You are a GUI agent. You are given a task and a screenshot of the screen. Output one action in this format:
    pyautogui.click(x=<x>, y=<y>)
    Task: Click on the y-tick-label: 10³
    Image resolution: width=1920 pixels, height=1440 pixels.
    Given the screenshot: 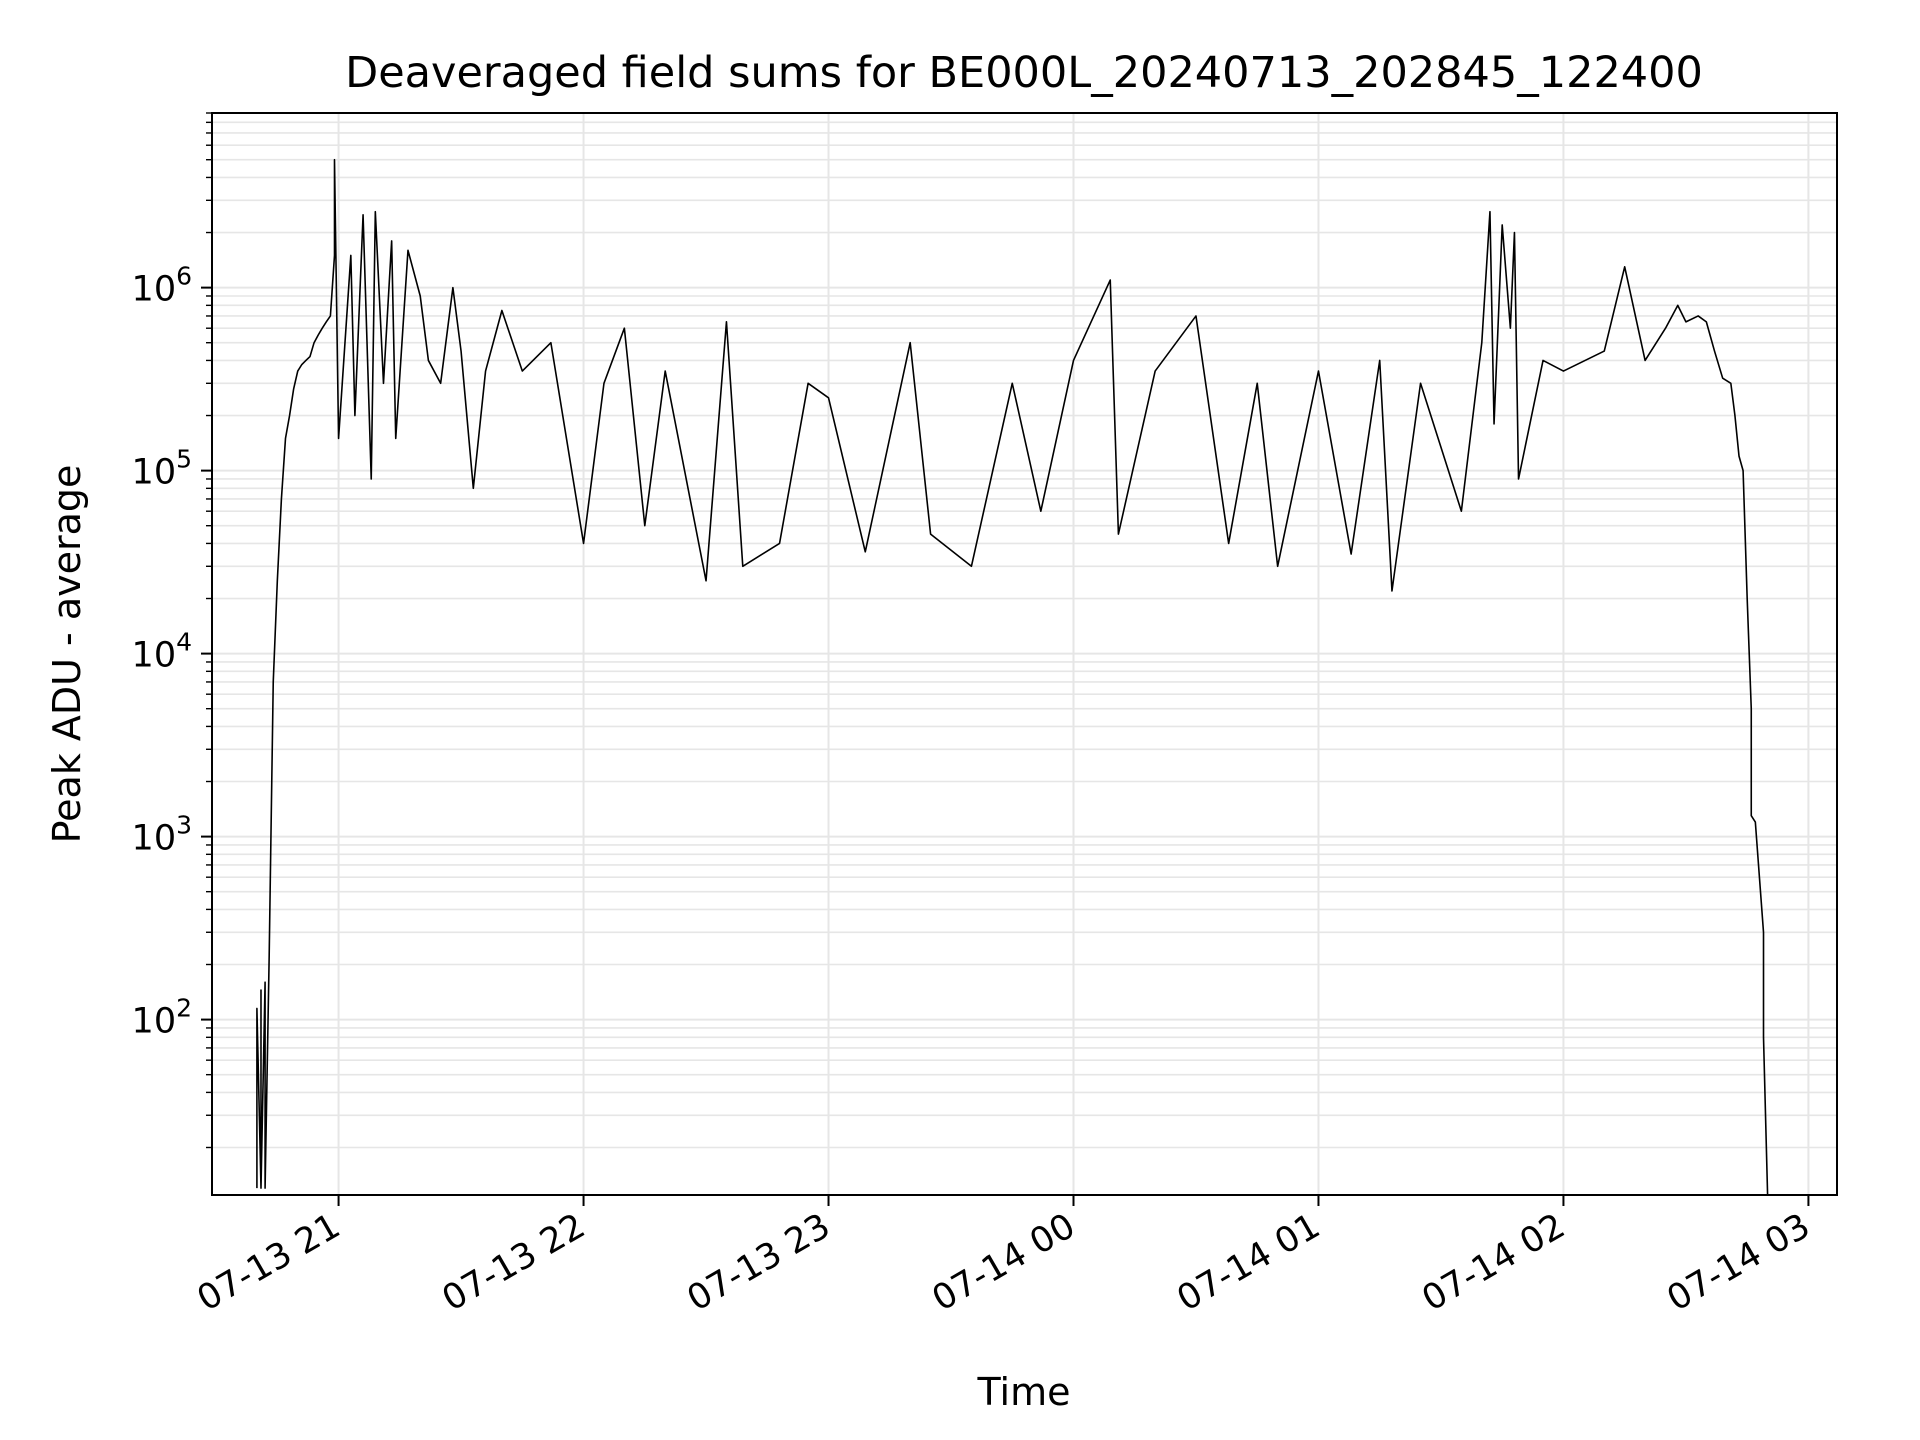 What is the action you would take?
    pyautogui.click(x=162, y=835)
    